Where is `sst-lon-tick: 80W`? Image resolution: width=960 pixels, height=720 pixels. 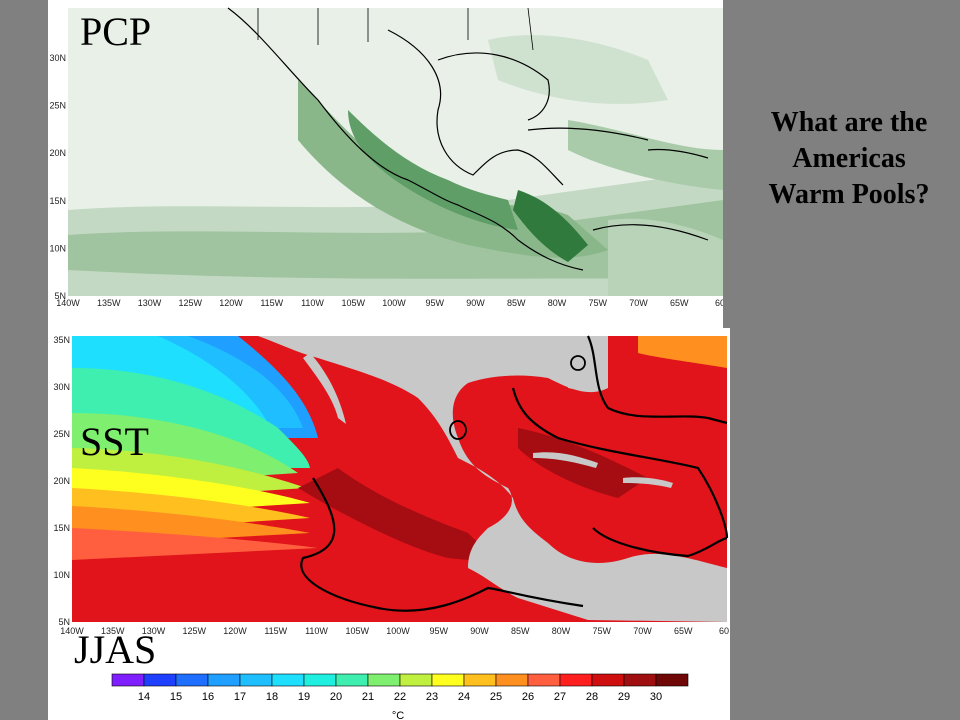 sst-lon-tick: 80W is located at coordinates (561, 631).